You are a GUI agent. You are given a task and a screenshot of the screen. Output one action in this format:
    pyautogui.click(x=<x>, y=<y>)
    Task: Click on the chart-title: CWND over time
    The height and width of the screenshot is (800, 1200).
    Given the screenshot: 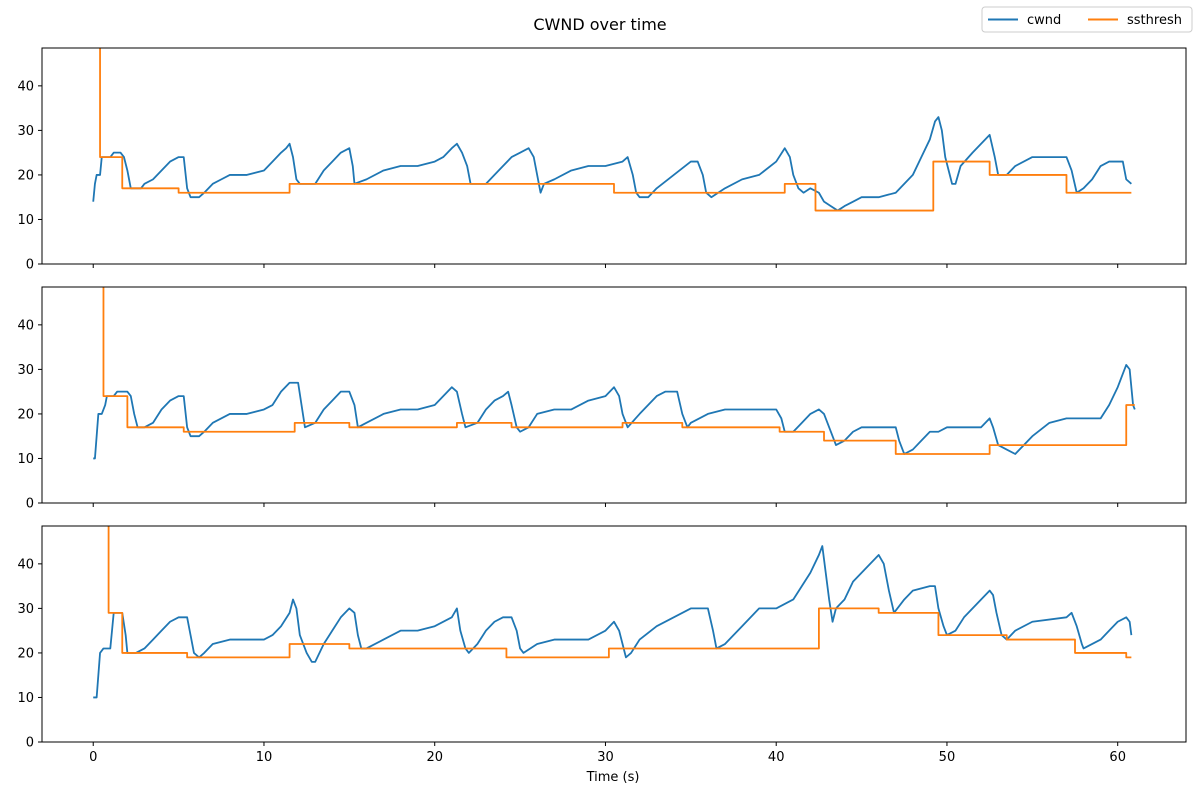 What is the action you would take?
    pyautogui.click(x=599, y=24)
    